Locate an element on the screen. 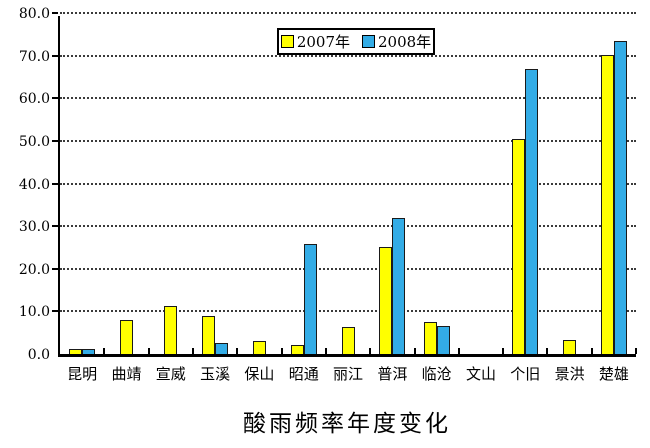 This screenshot has width=650, height=448. bar-2008年-个旧 is located at coordinates (532, 211).